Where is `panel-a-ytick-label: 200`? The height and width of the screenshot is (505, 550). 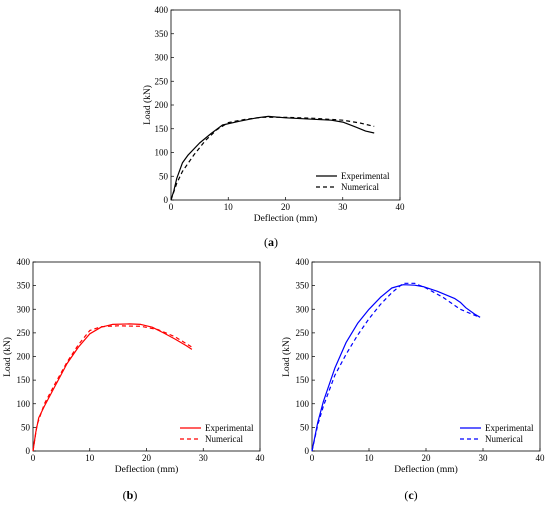
panel-a-ytick-label: 200 is located at coordinates (162, 105).